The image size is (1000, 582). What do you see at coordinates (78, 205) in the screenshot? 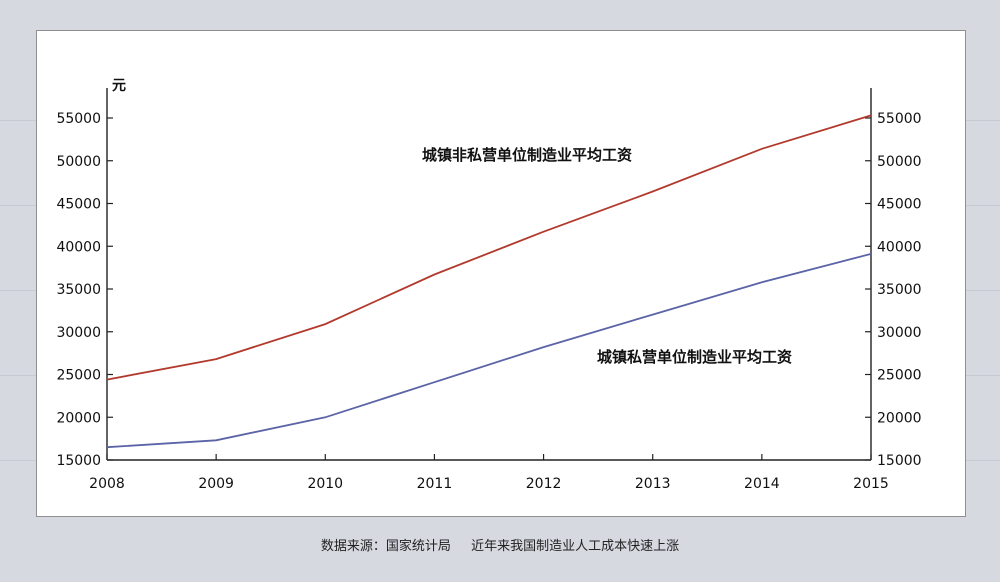
I see `y-tick-label-left: 45000` at bounding box center [78, 205].